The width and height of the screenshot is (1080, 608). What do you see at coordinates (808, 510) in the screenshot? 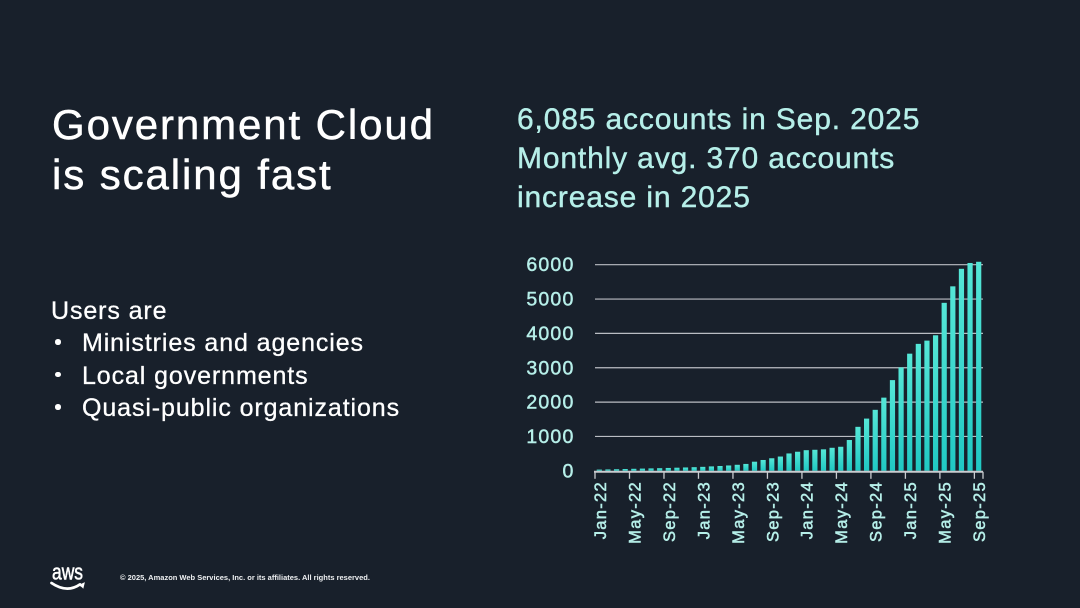
I see `svg-text: Jan-24` at bounding box center [808, 510].